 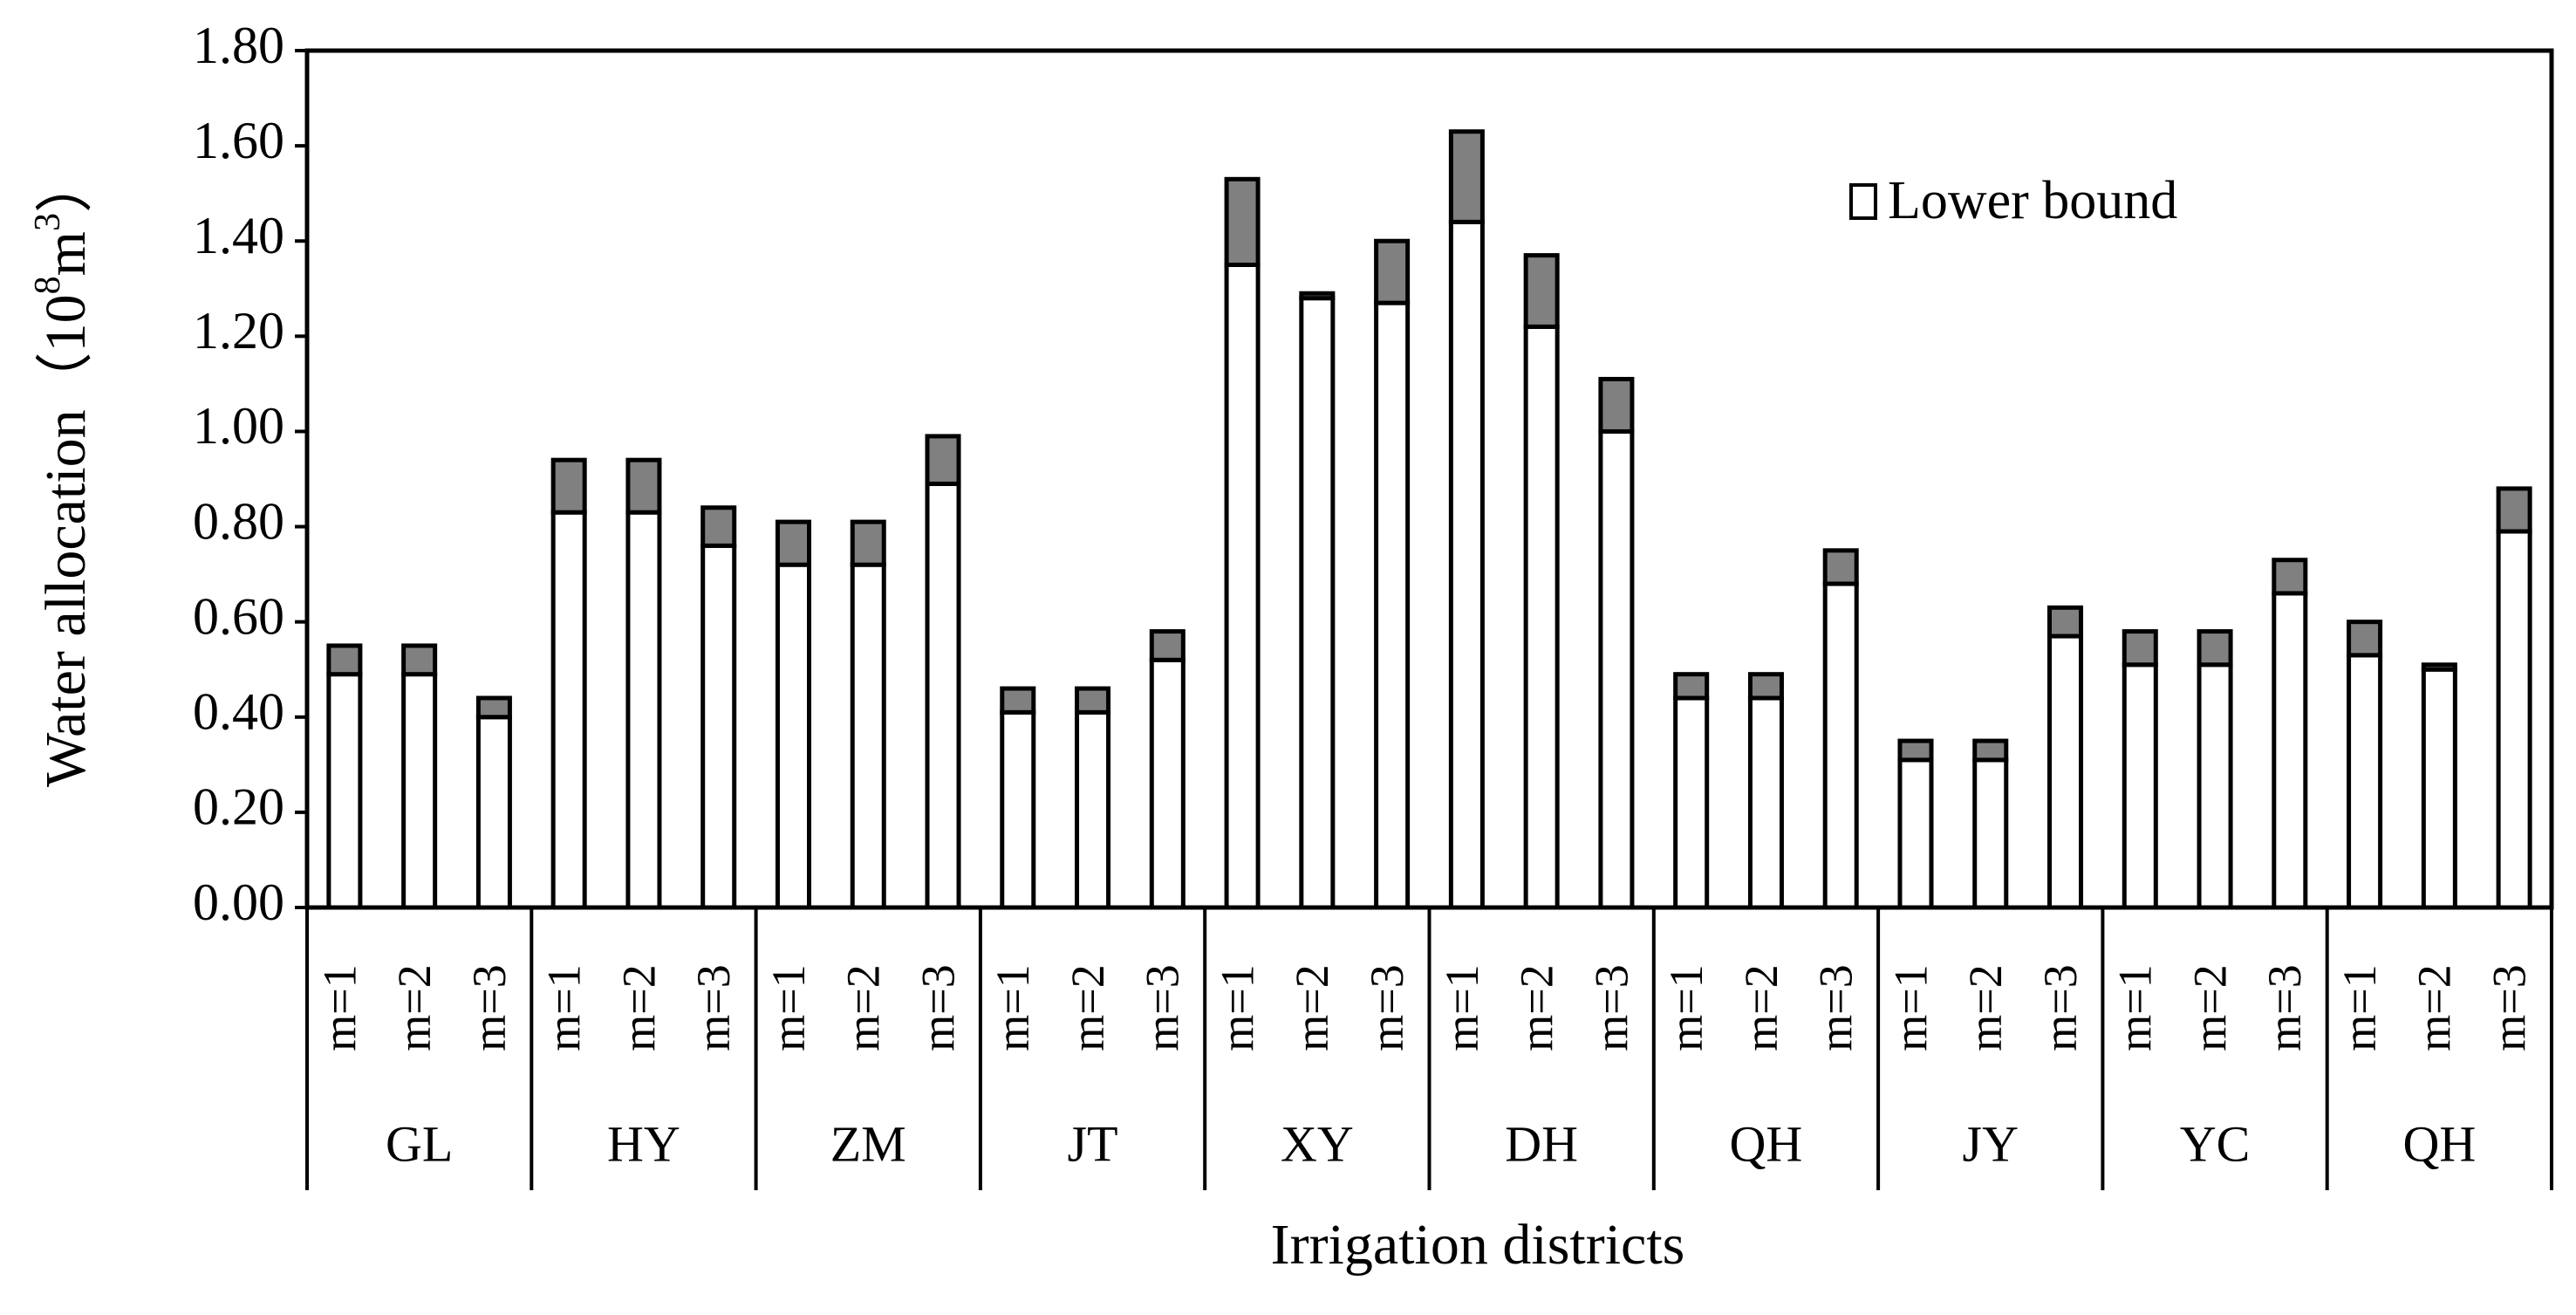 I want to click on x-group-label: HY, so click(x=643, y=1143).